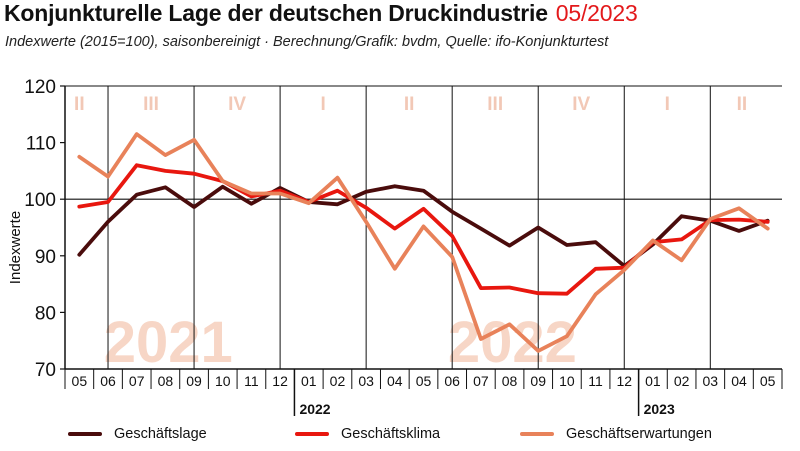 The width and height of the screenshot is (800, 451). I want to click on y-tick-label: 100, so click(40, 200).